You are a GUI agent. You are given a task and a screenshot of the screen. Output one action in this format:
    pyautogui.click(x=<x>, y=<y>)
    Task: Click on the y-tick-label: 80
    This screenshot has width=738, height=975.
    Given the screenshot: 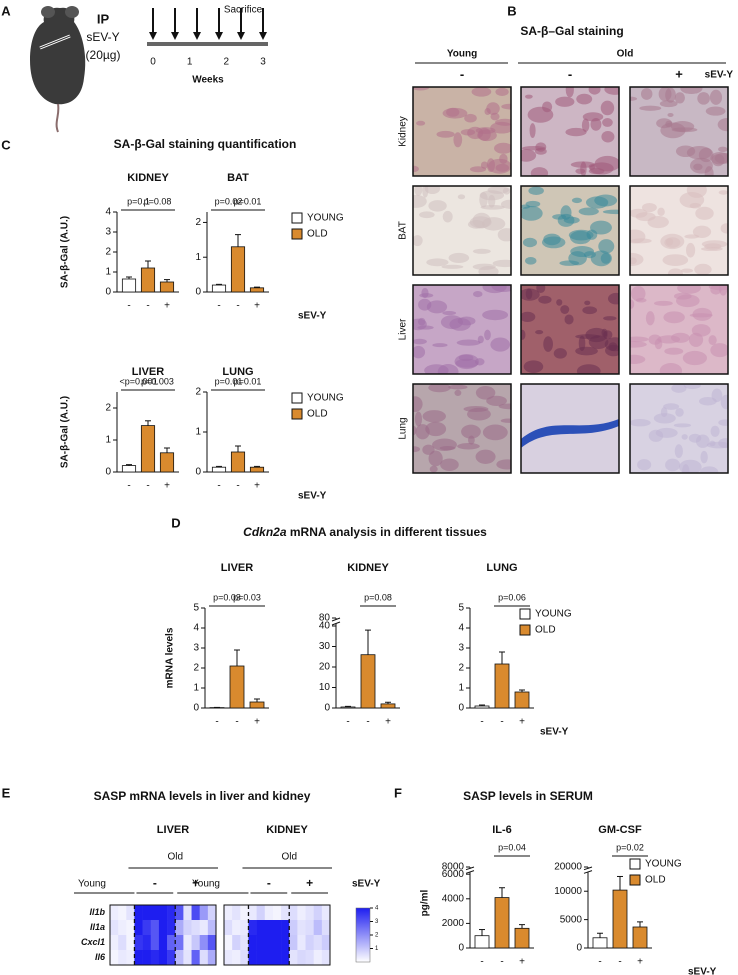 What is the action you would take?
    pyautogui.click(x=325, y=618)
    